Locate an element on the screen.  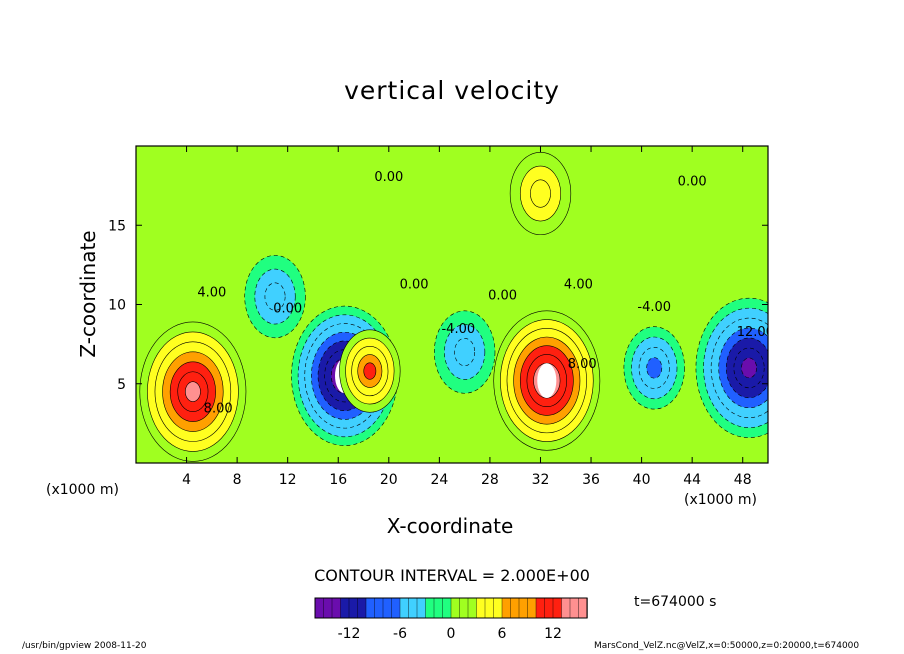
y-tick-label: 5 is located at coordinates (121, 385).